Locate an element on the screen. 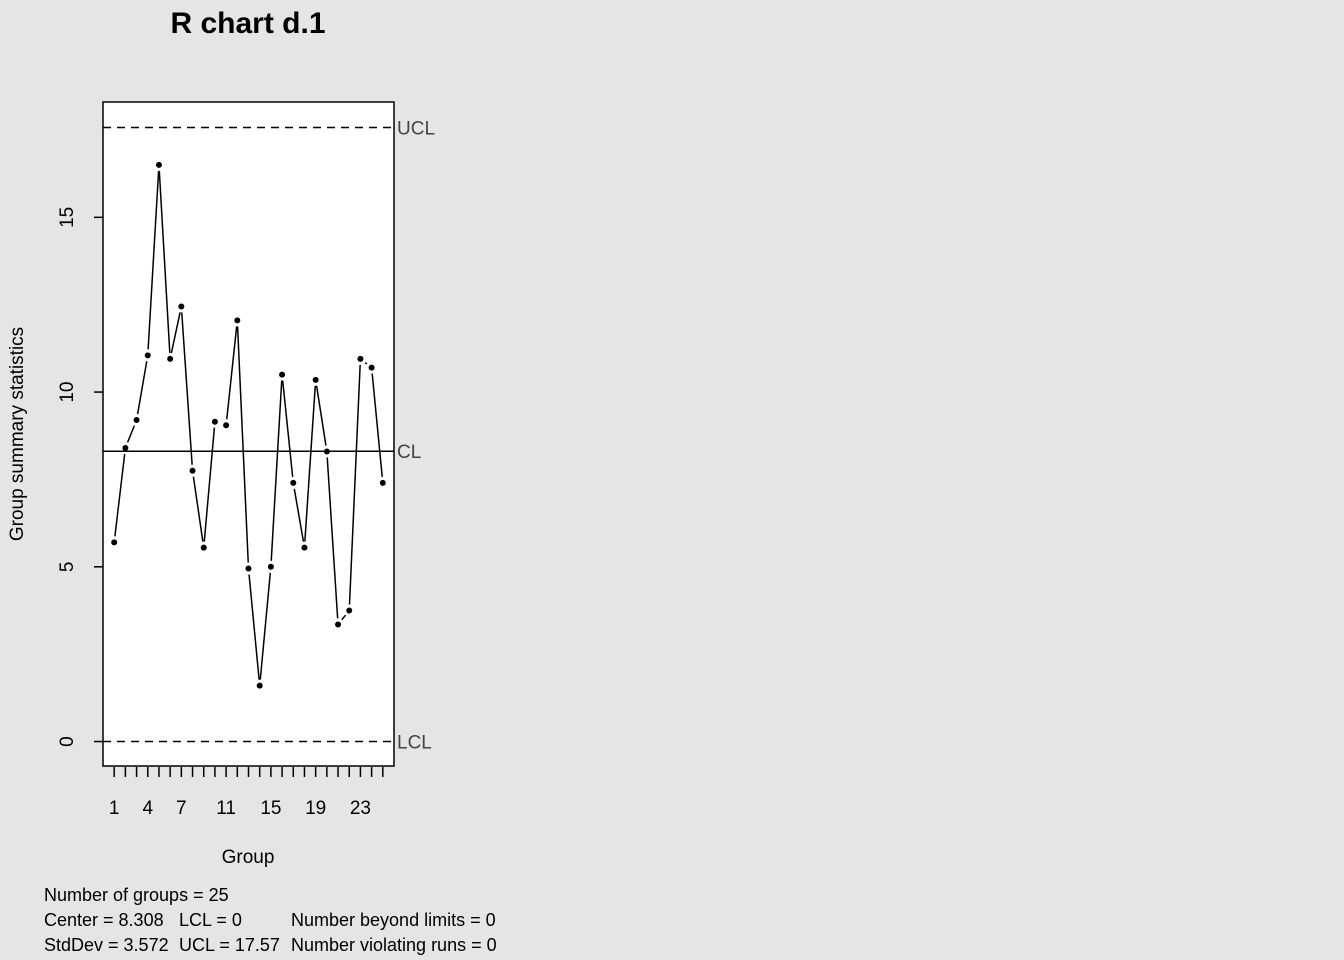  stats-violating-runs: Number violating runs = 0 is located at coordinates (394, 945).